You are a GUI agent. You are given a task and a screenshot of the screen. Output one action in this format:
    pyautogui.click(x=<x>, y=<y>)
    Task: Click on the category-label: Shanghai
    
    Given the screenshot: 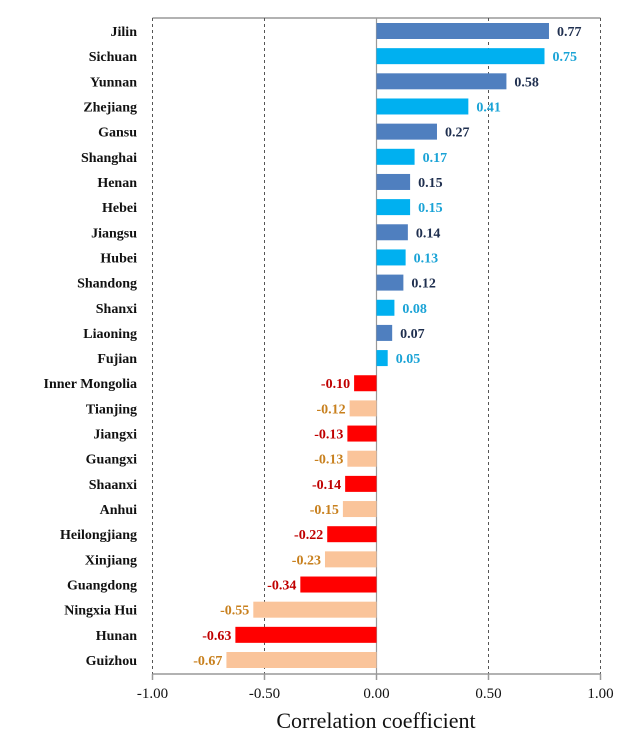 What is the action you would take?
    pyautogui.click(x=109, y=158)
    